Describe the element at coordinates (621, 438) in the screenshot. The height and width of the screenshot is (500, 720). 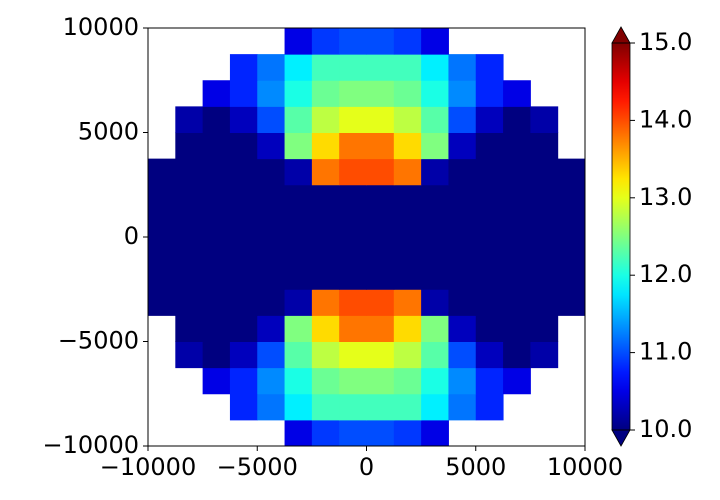
I see `colorbar-extend-bottom` at that location.